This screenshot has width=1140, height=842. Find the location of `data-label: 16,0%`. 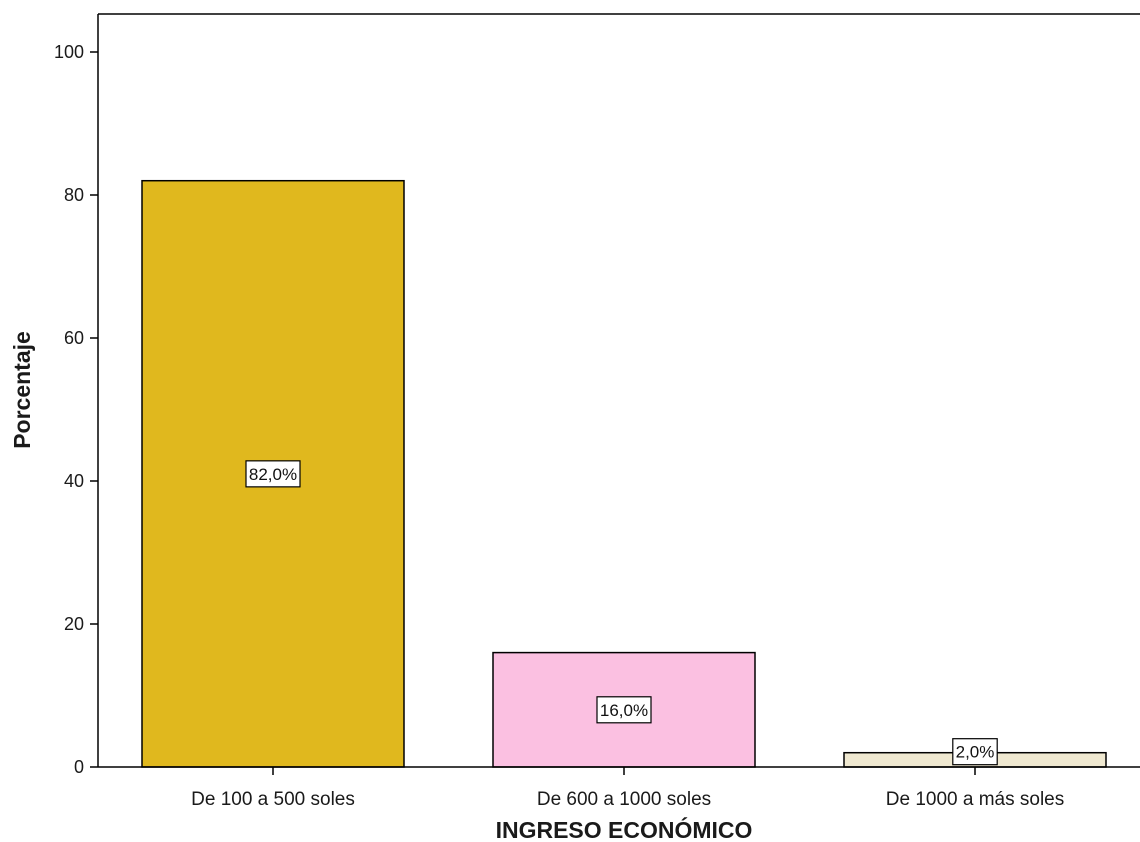

data-label: 16,0% is located at coordinates (624, 710).